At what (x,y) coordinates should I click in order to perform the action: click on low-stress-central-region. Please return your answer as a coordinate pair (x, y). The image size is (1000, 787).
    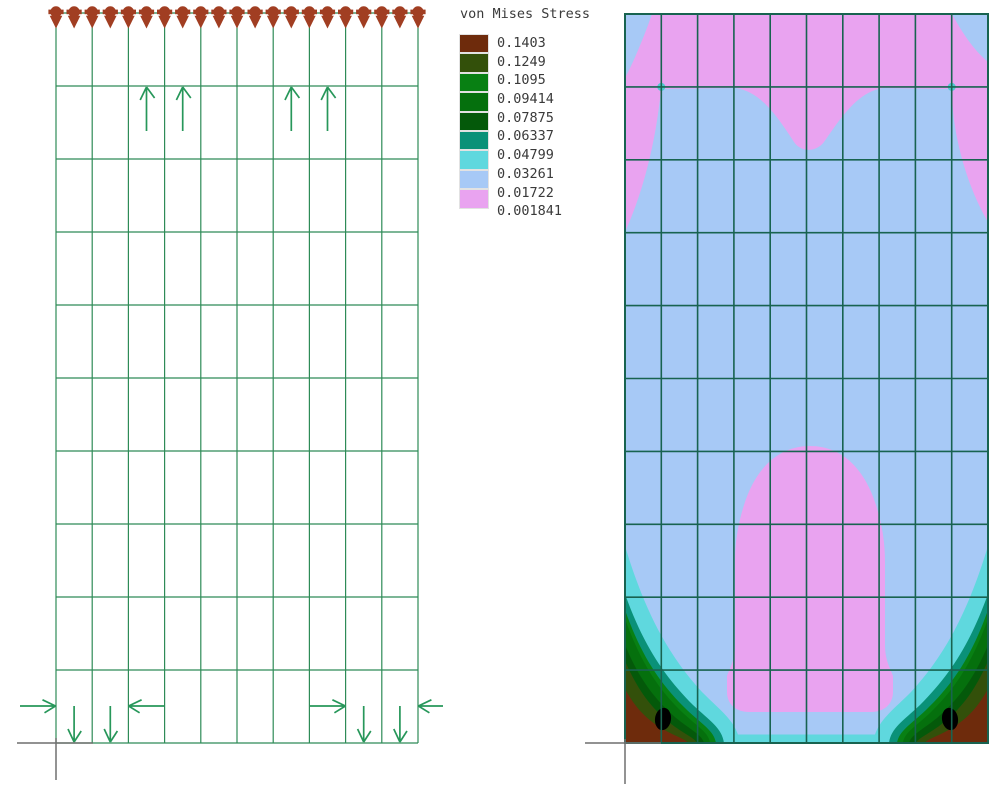
    Looking at the image, I should click on (810, 579).